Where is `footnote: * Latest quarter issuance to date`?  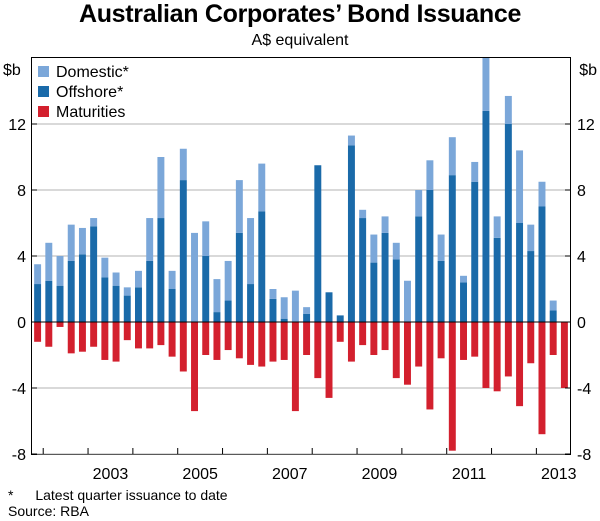
footnote: * Latest quarter issuance to date is located at coordinates (118, 495).